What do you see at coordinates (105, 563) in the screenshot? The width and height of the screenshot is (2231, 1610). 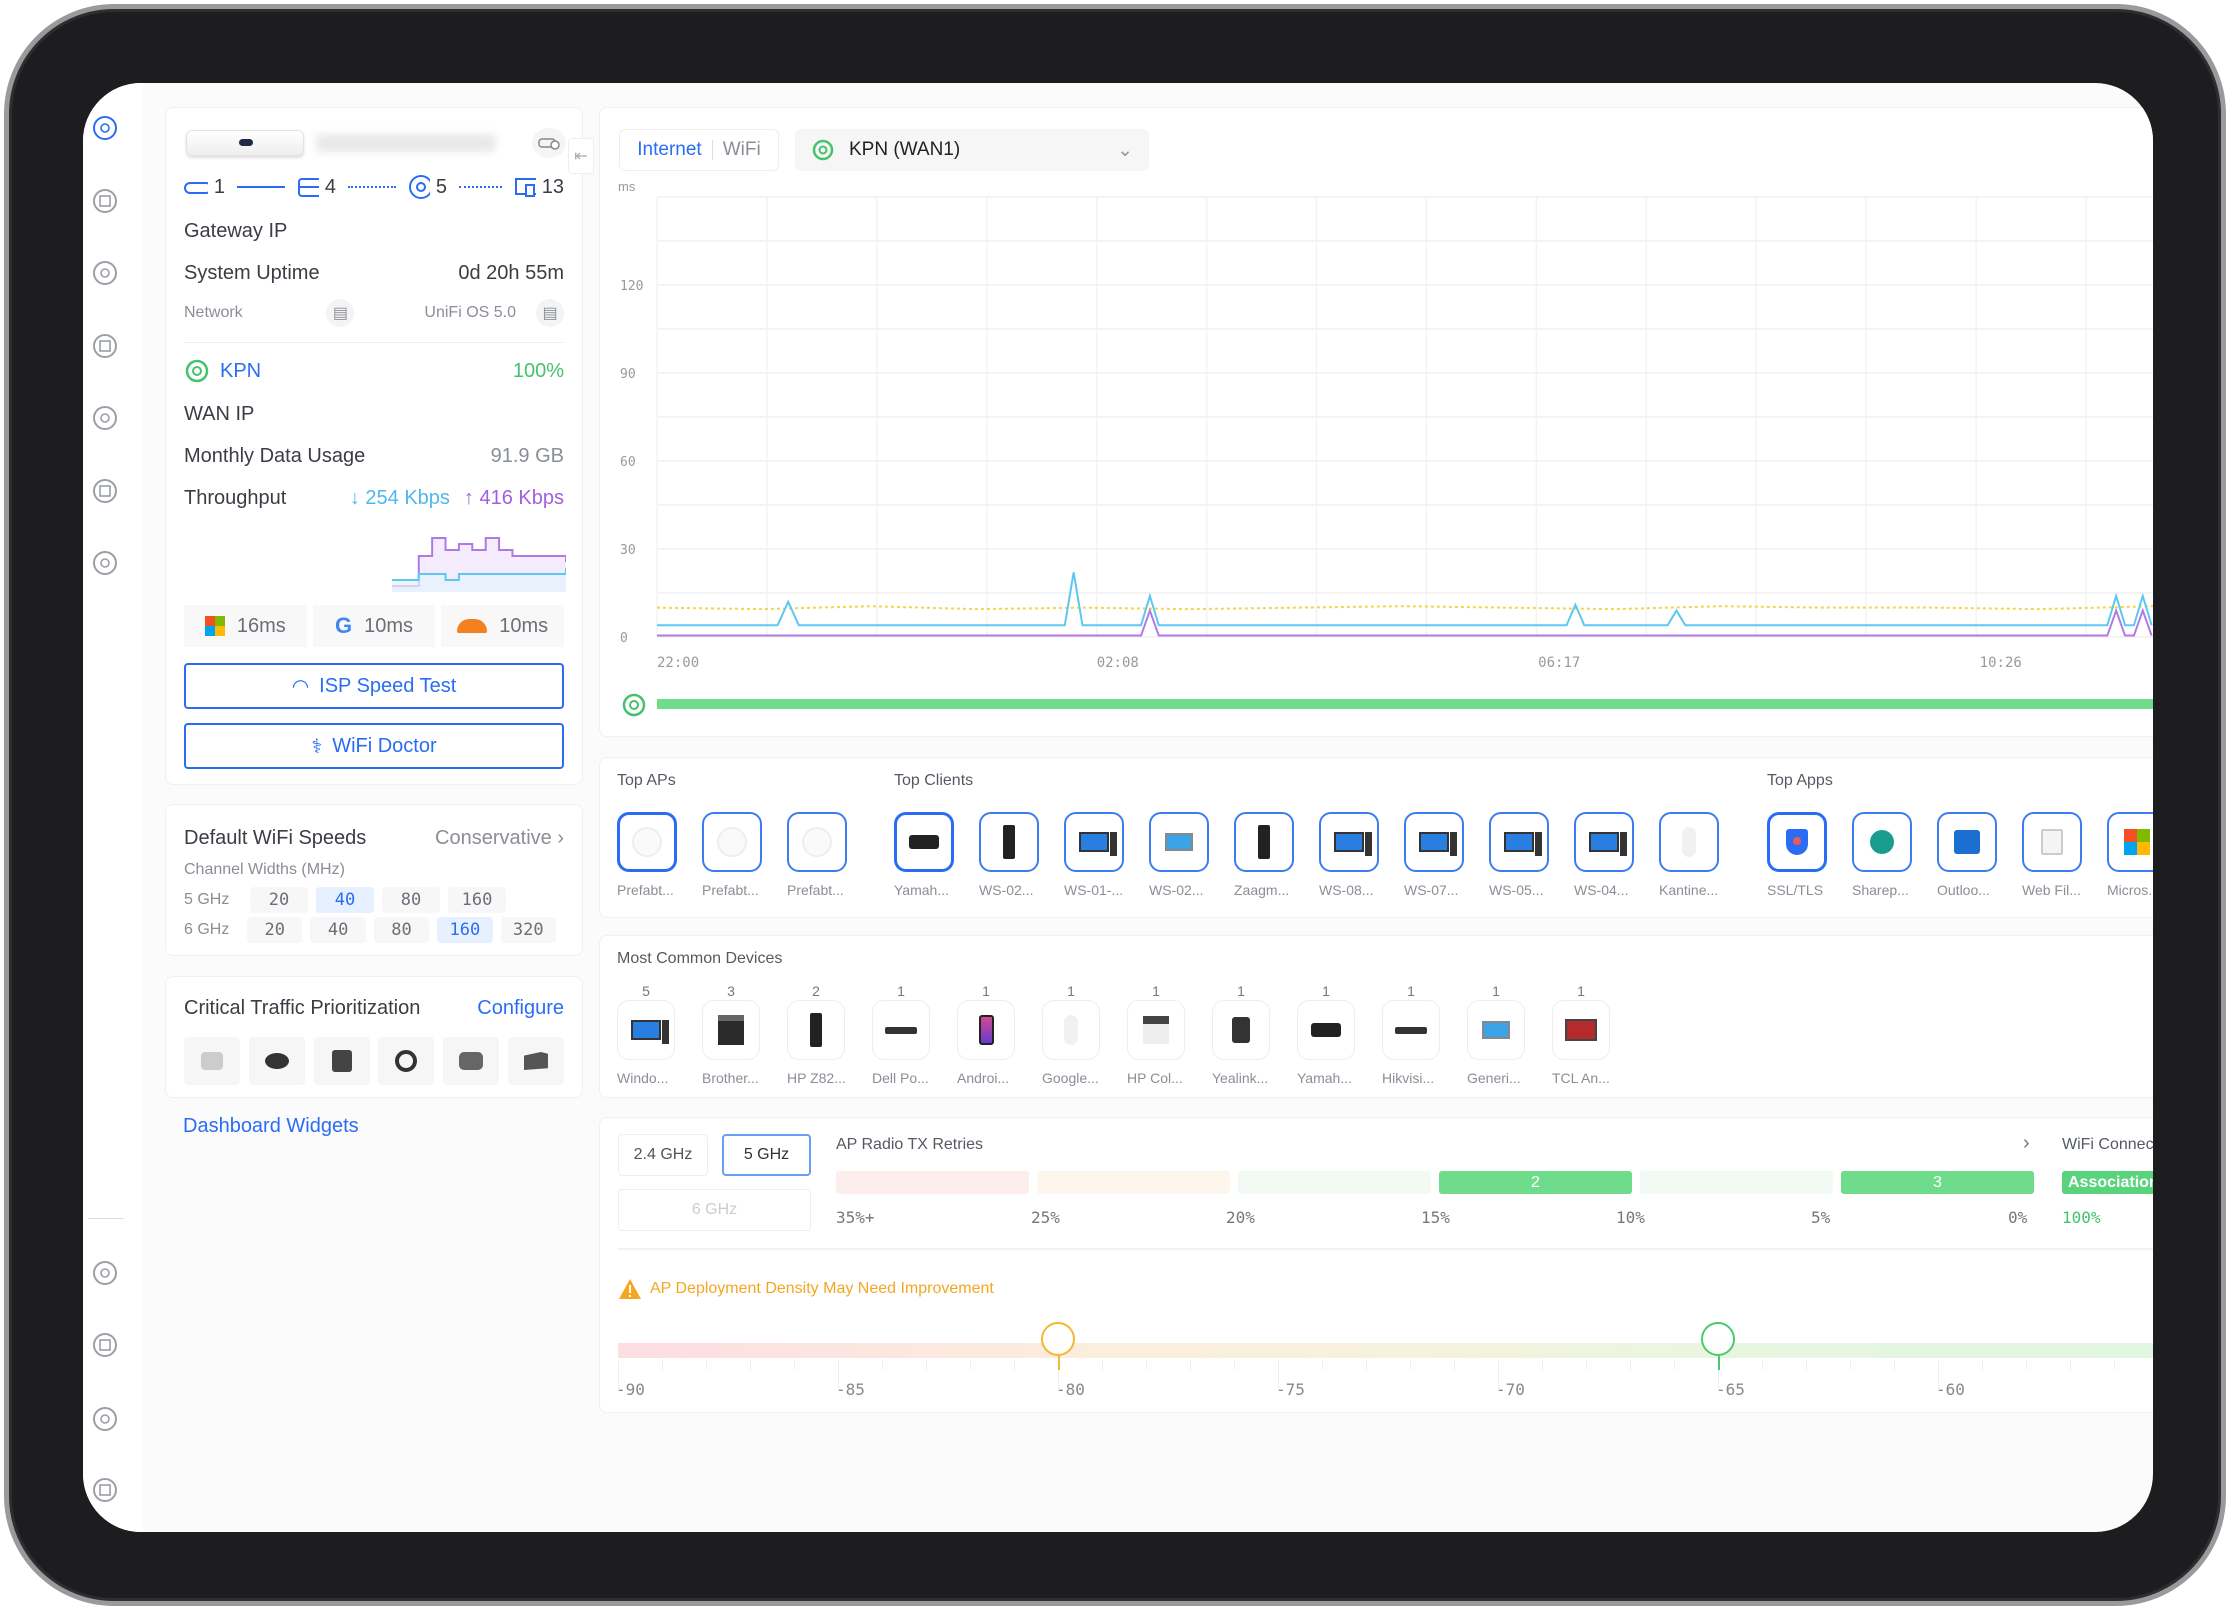 I see `lightbulb-icon` at bounding box center [105, 563].